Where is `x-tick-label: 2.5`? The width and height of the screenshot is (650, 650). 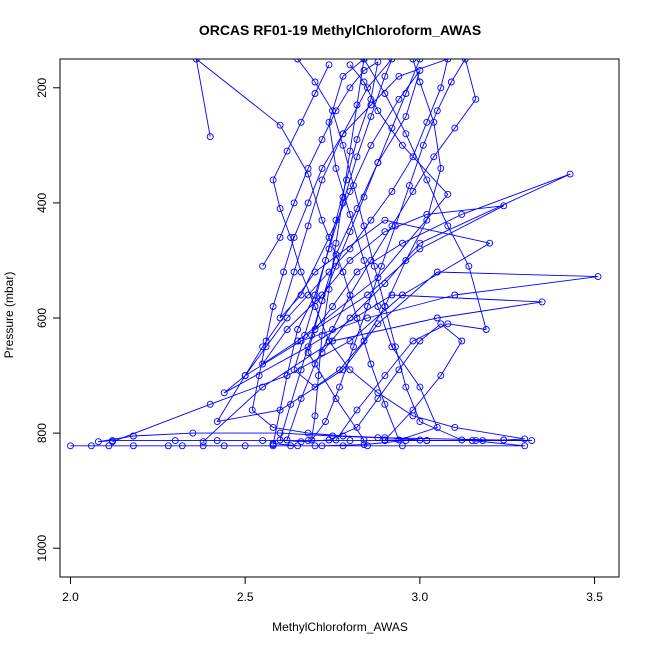 x-tick-label: 2.5 is located at coordinates (245, 597).